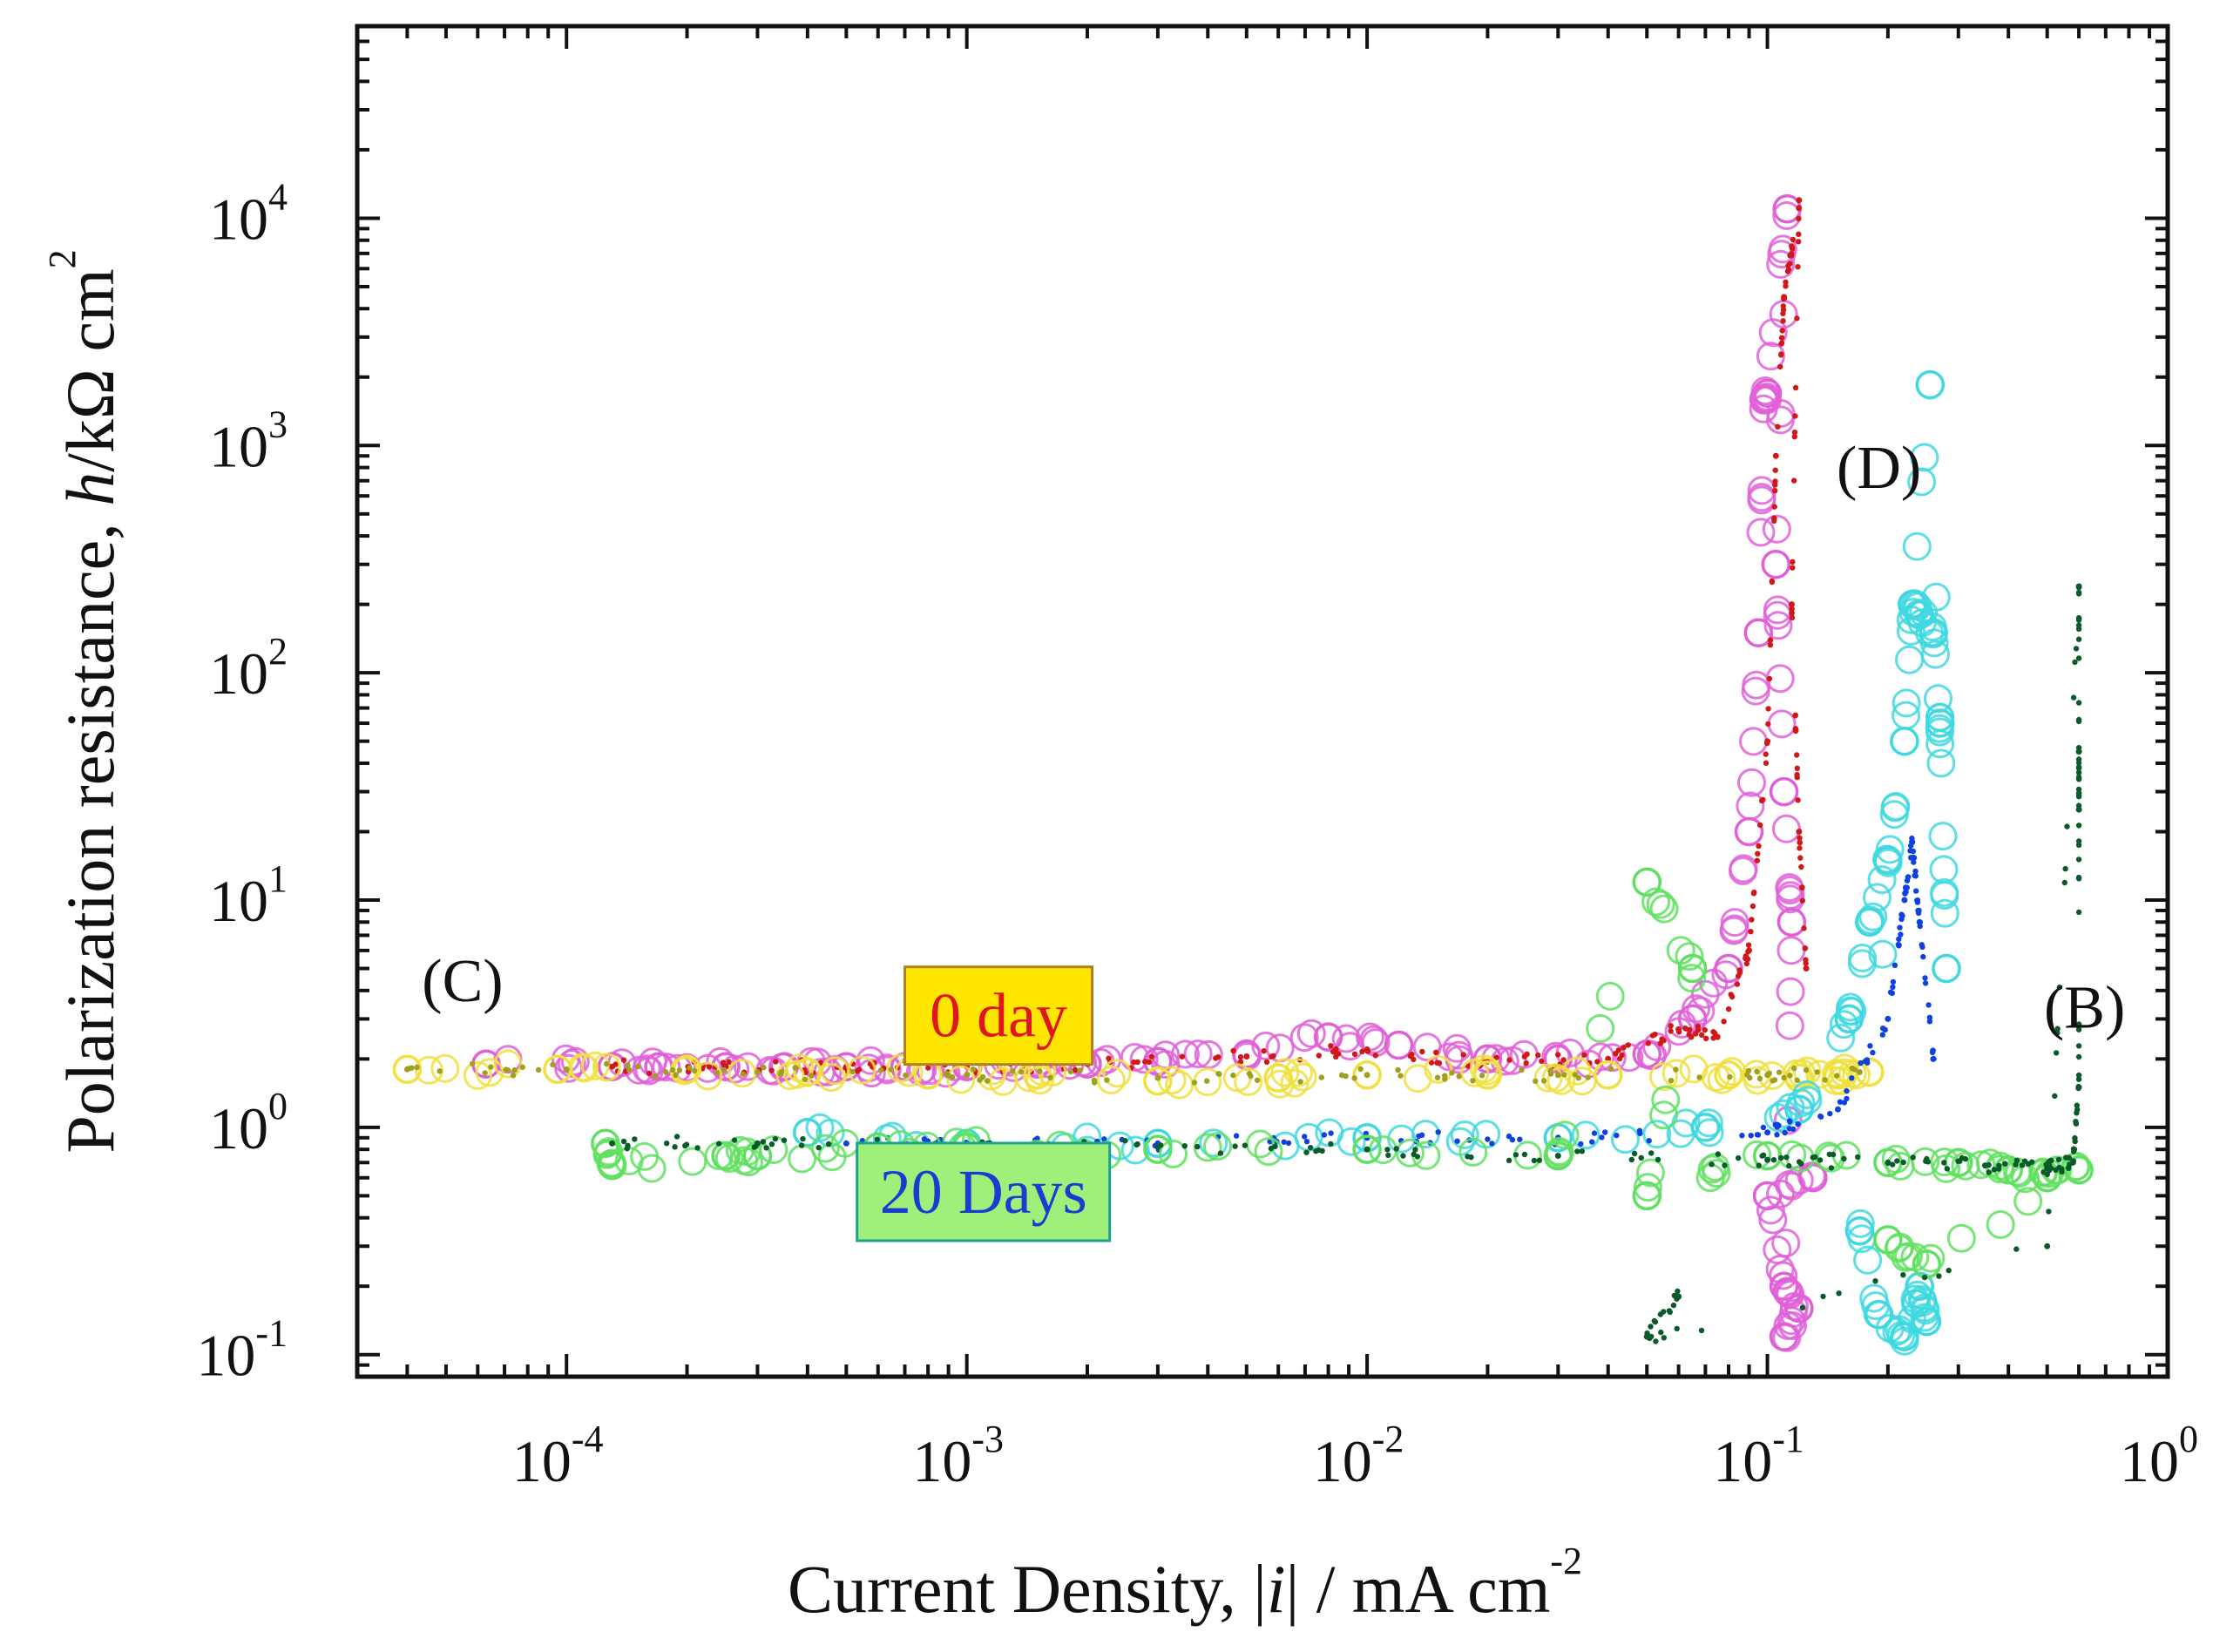  Describe the element at coordinates (1879, 468) in the screenshot. I see `annotation: (D)` at that location.